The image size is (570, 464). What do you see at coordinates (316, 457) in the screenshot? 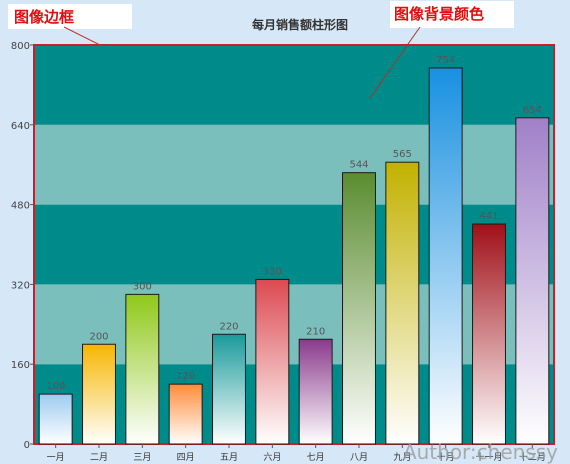
I see `x-tick-label: 七月` at bounding box center [316, 457].